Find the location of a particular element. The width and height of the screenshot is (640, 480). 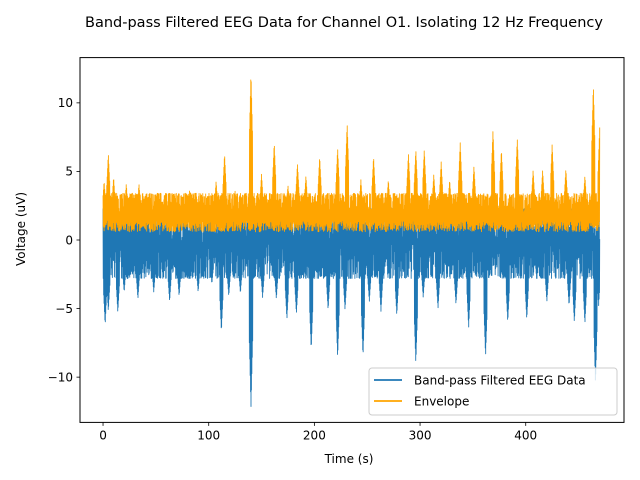

x-tick-label-200: 200 is located at coordinates (314, 435).